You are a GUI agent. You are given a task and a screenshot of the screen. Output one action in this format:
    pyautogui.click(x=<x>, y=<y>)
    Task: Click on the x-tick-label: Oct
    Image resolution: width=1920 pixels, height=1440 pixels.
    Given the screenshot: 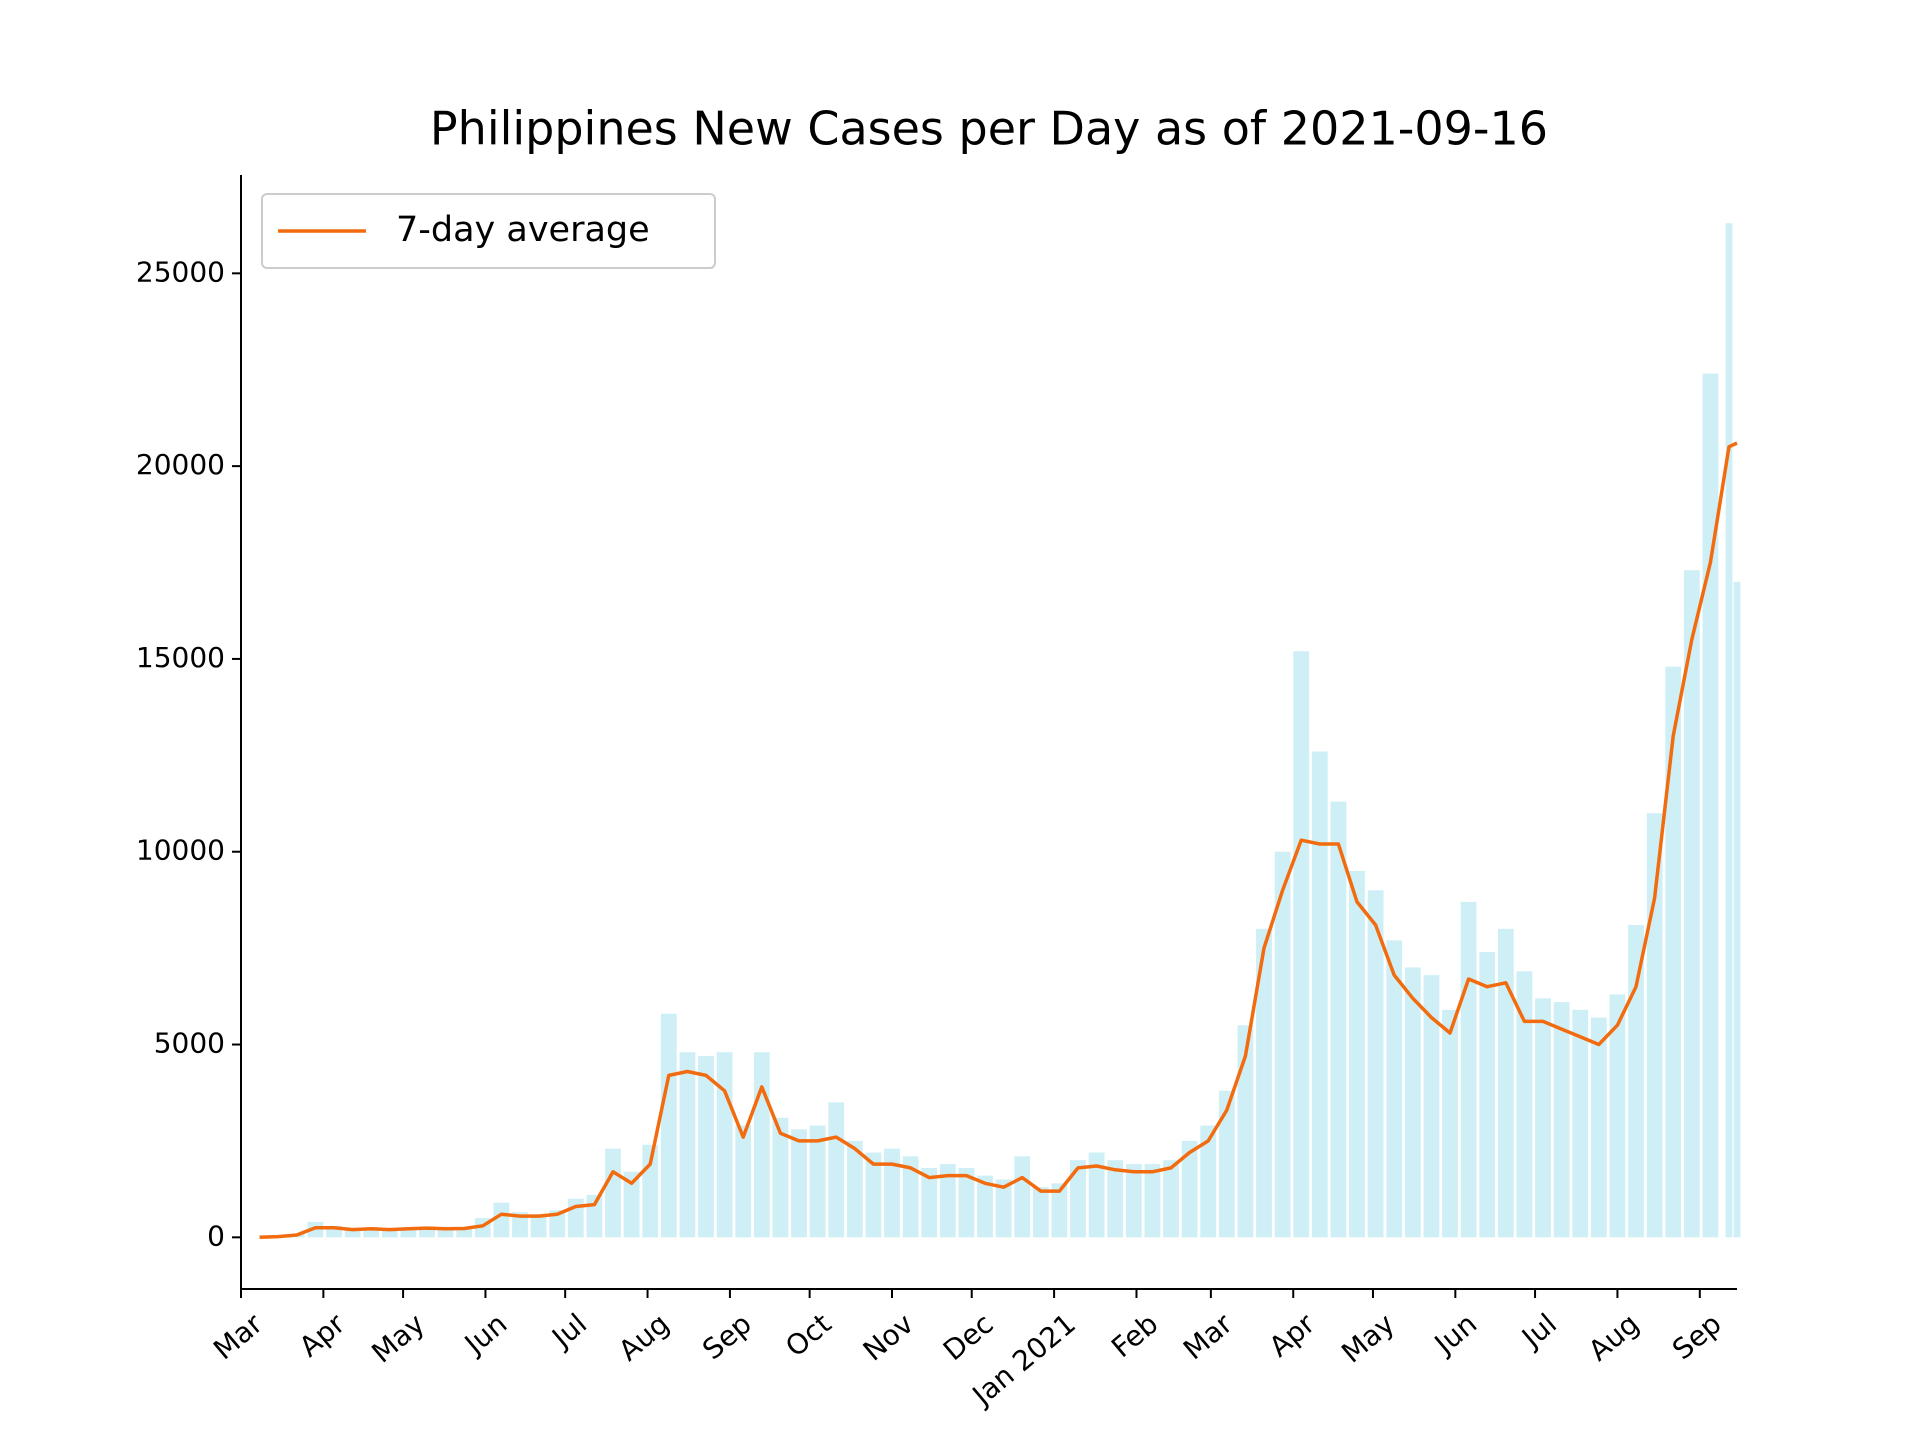 What is the action you would take?
    pyautogui.click(x=808, y=1335)
    